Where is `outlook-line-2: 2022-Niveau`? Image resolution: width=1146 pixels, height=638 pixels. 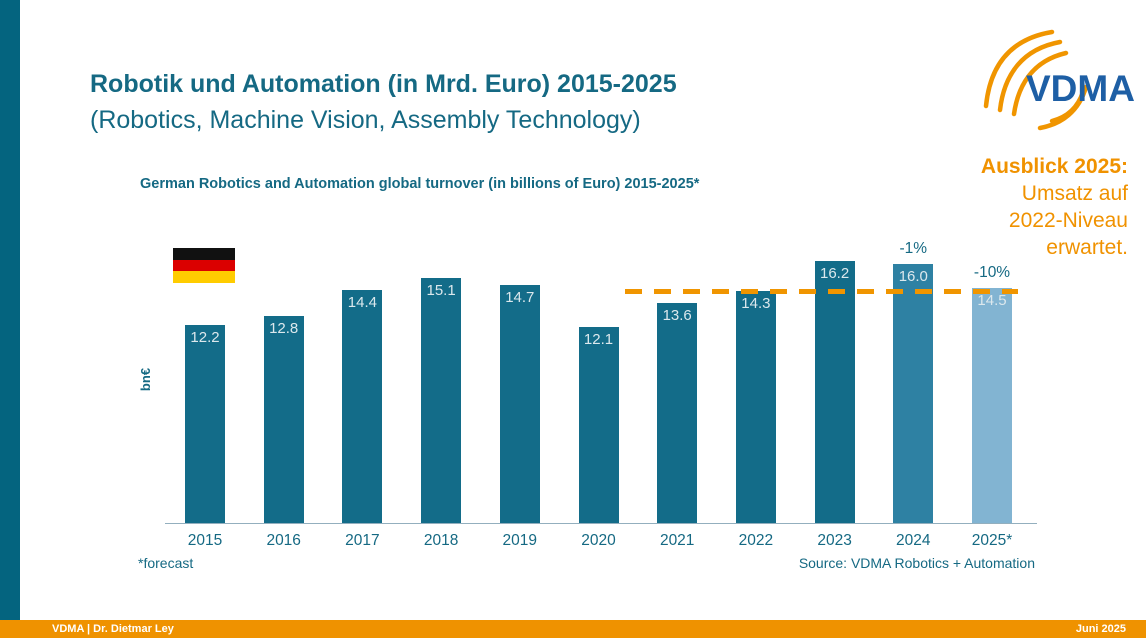 outlook-line-2: 2022-Niveau is located at coordinates (1068, 220).